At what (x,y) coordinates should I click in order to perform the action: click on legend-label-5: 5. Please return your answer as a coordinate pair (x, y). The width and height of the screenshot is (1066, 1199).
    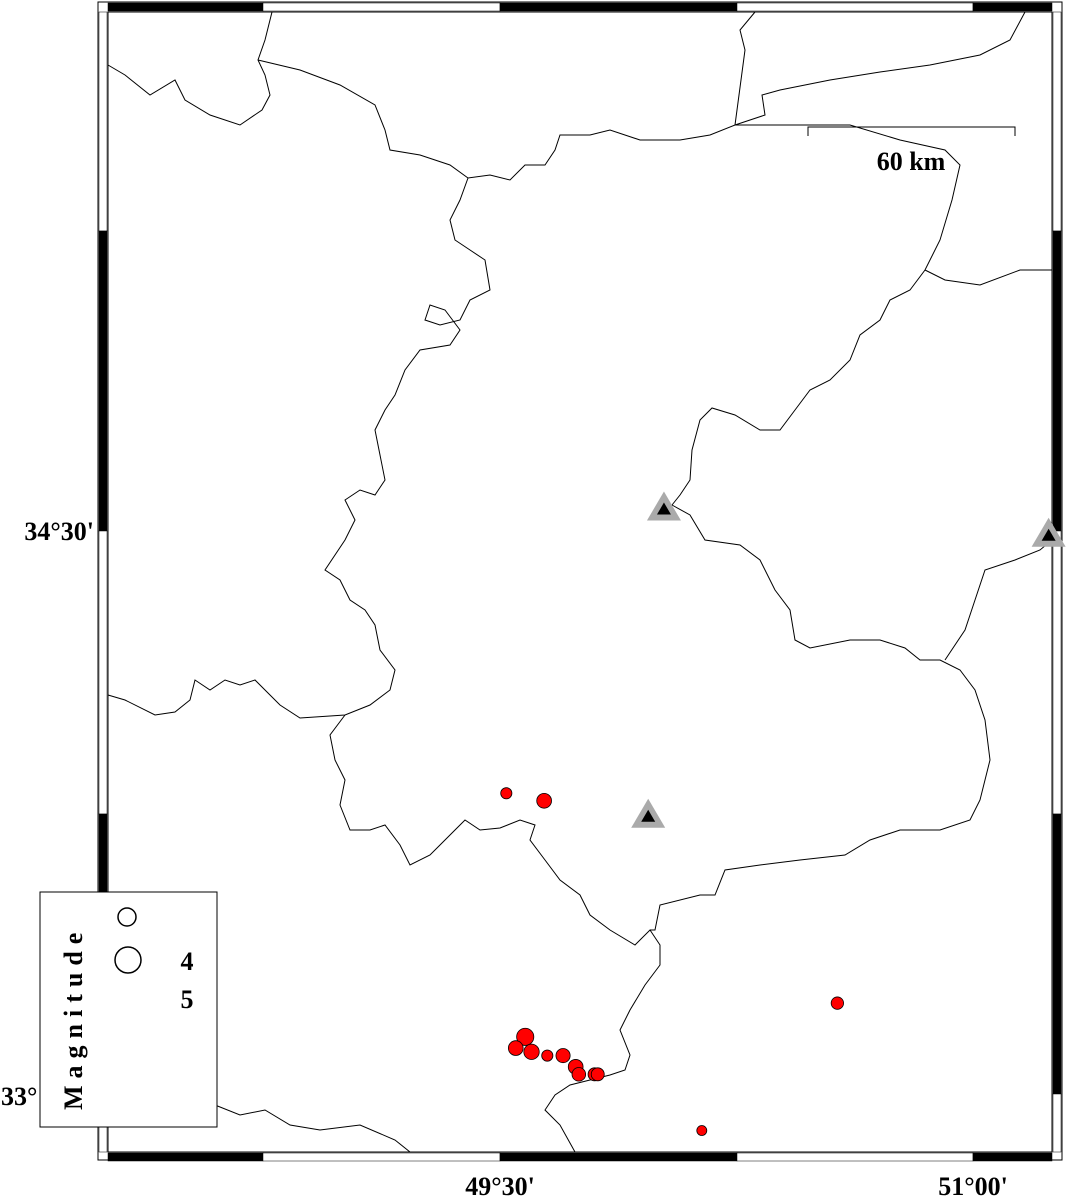
    Looking at the image, I should click on (187, 999).